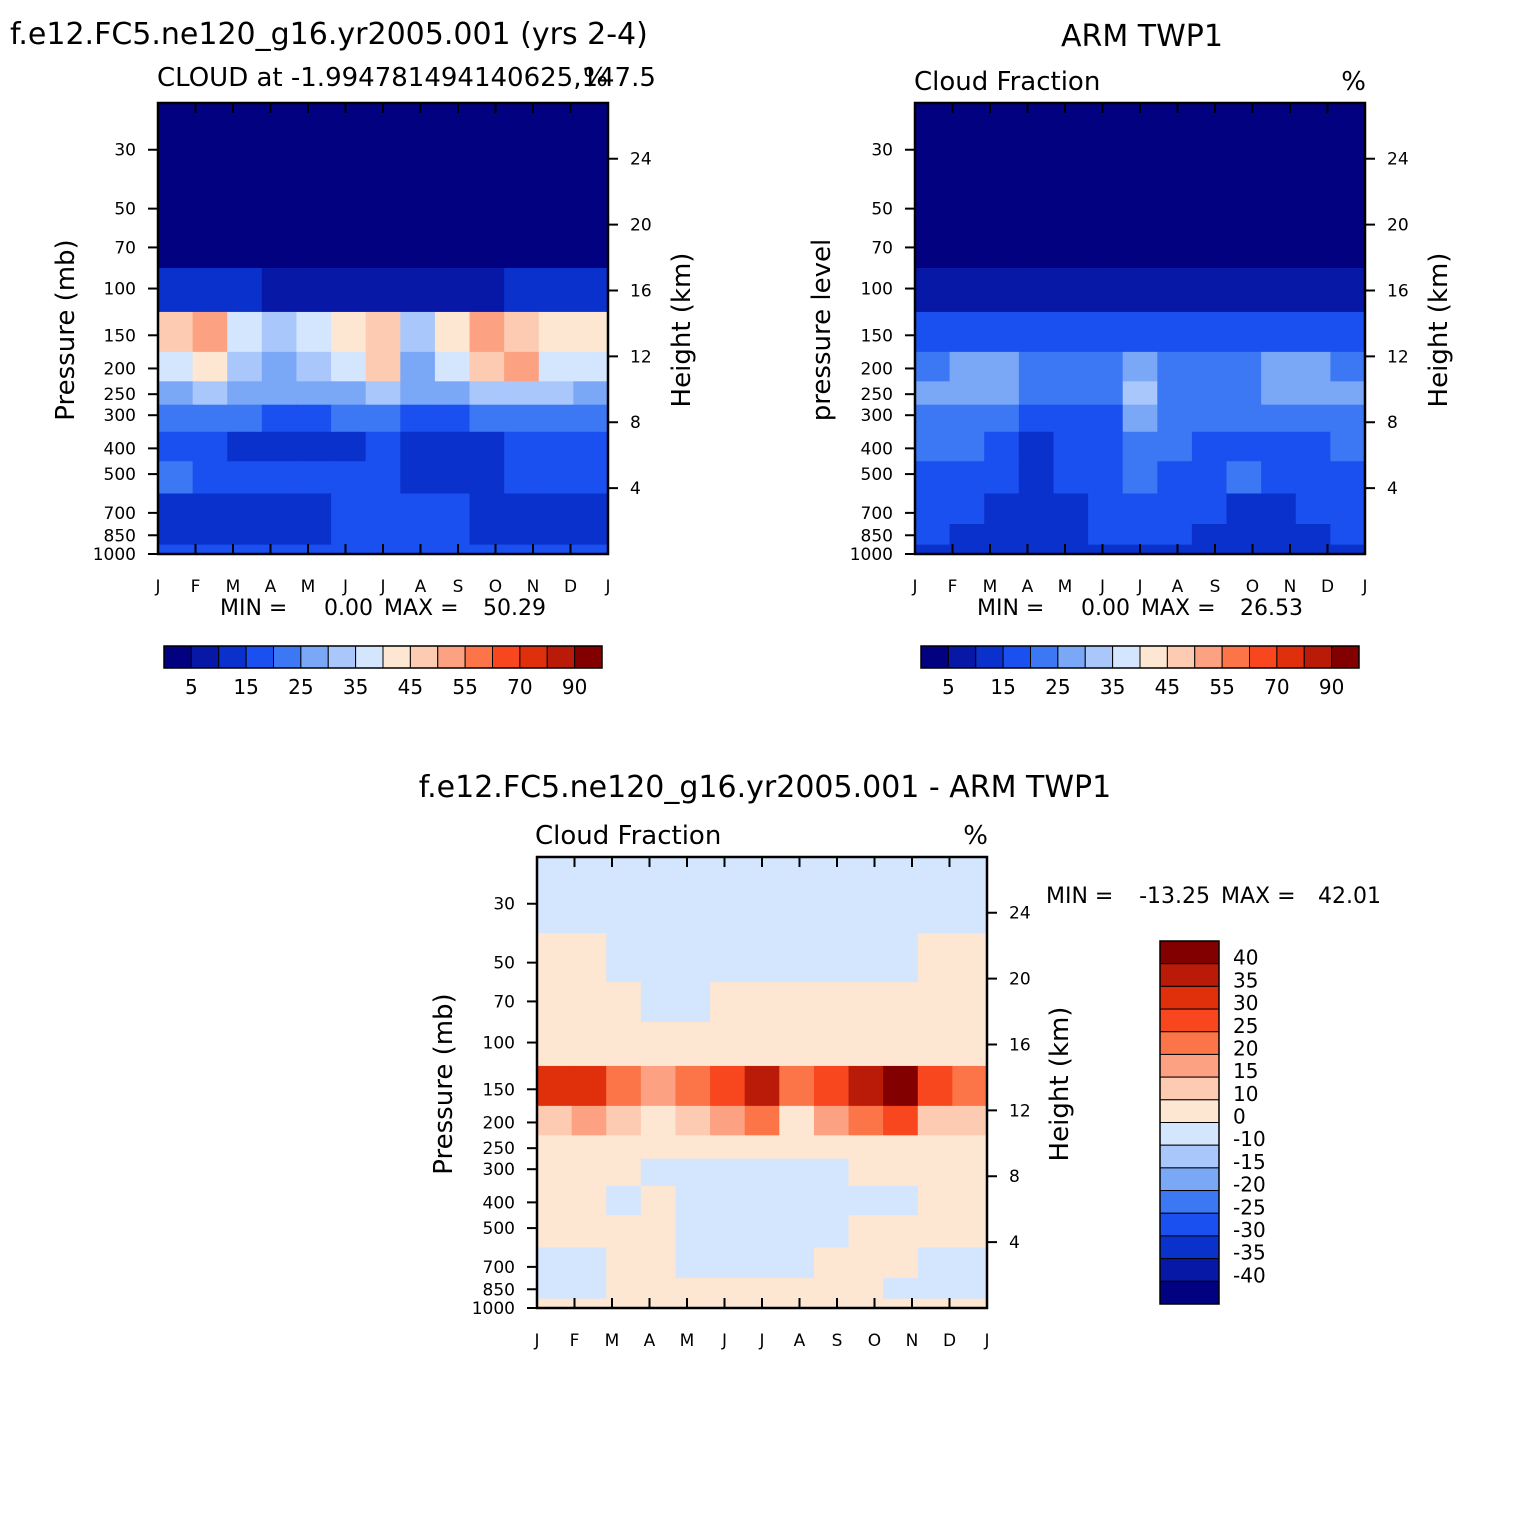 Image resolution: width=1524 pixels, height=1524 pixels. What do you see at coordinates (383, 657) in the screenshot?
I see `colorbar-frame` at bounding box center [383, 657].